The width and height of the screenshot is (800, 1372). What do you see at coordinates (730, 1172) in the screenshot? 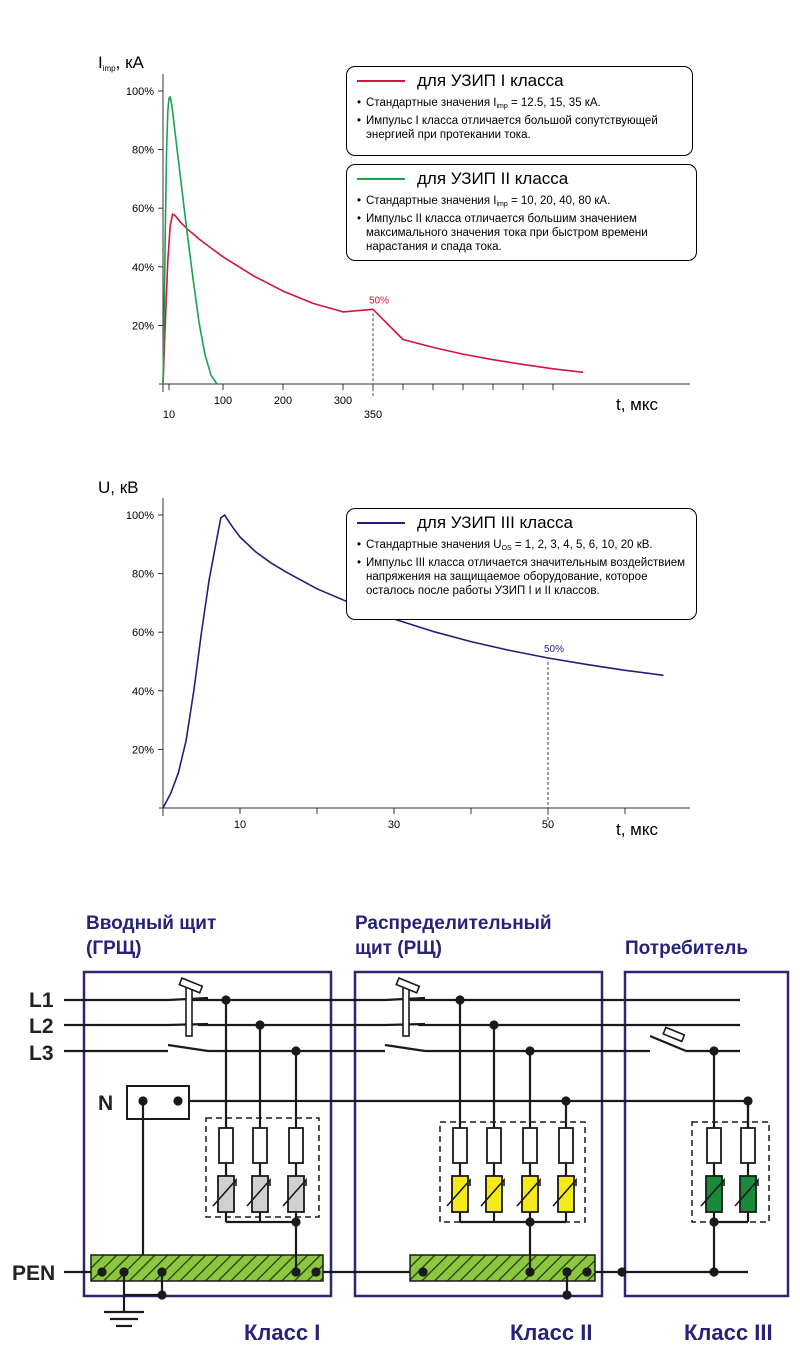
I see `spd-class3-enclosure` at bounding box center [730, 1172].